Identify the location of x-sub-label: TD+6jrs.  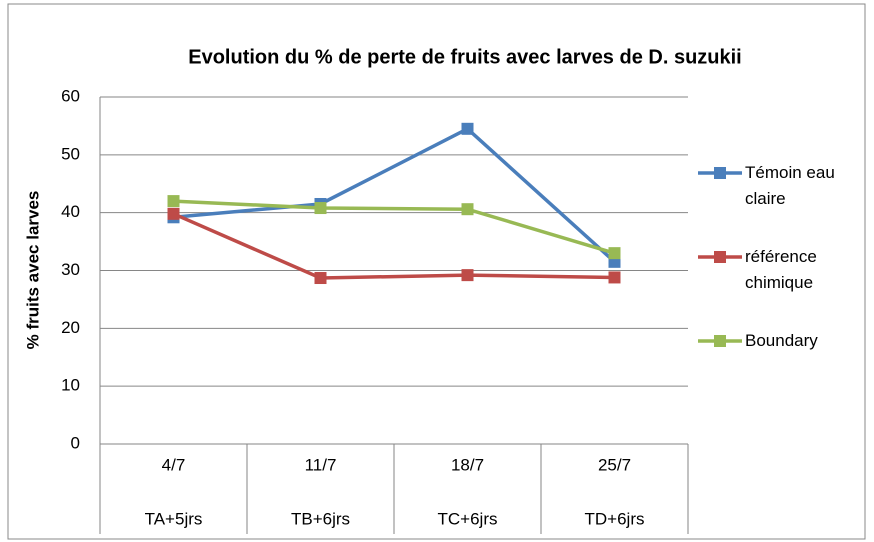
(615, 518).